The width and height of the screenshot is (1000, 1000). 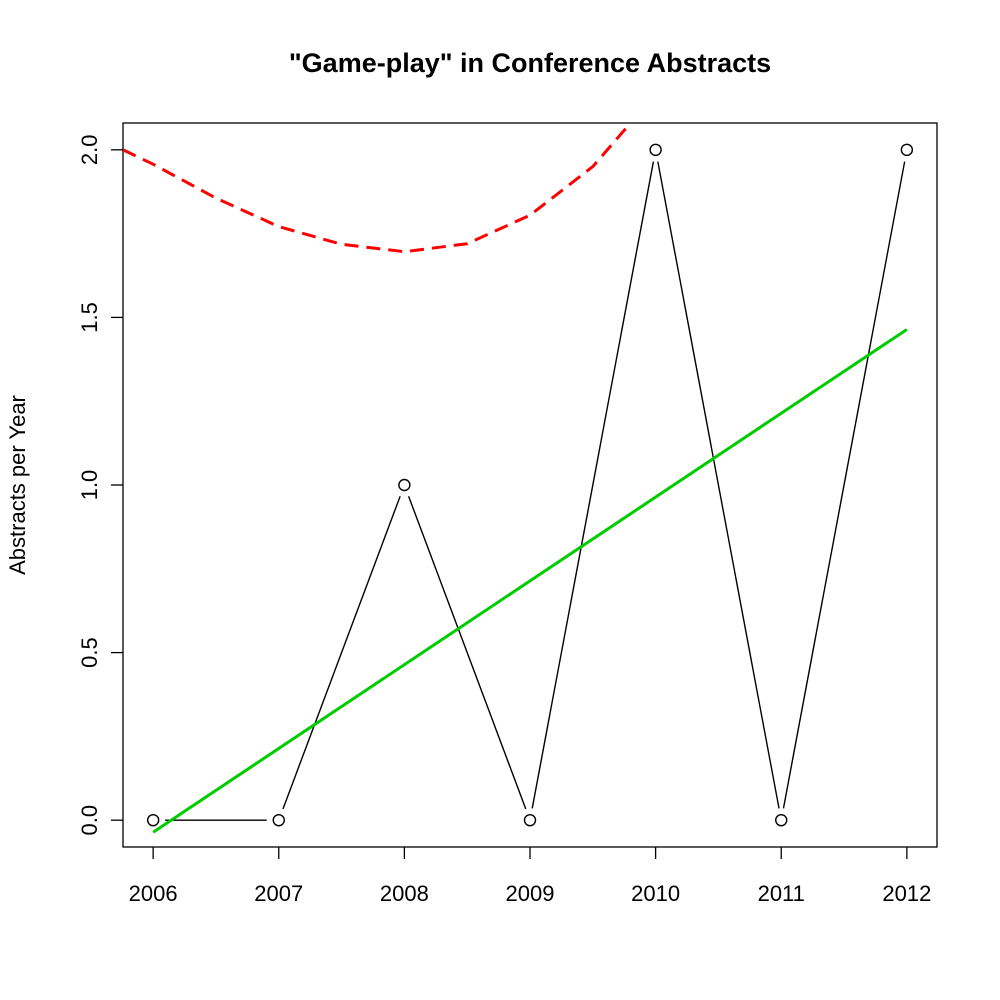 What do you see at coordinates (89, 150) in the screenshot?
I see `y-tick-label: 2.0` at bounding box center [89, 150].